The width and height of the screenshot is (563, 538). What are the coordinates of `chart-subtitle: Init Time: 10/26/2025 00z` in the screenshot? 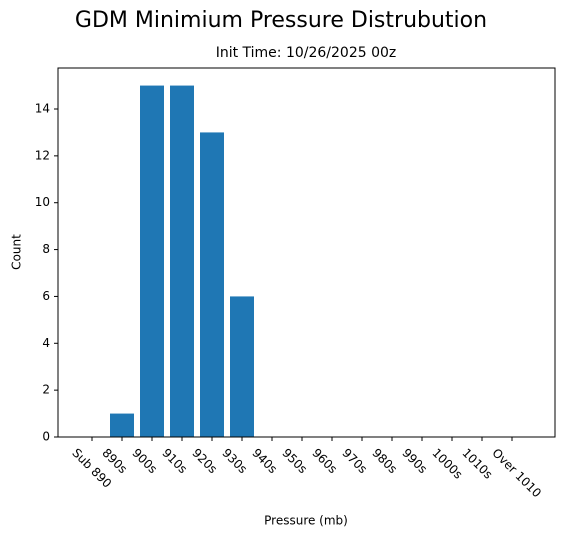 It's located at (306, 53).